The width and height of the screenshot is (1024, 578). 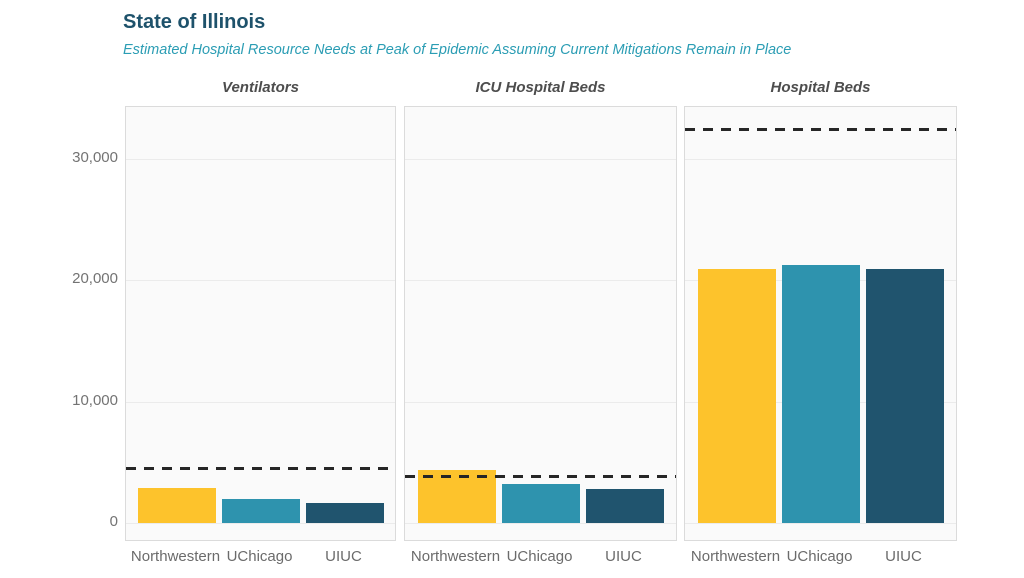 What do you see at coordinates (95, 157) in the screenshot?
I see `y-axis-tick-label: 30,000` at bounding box center [95, 157].